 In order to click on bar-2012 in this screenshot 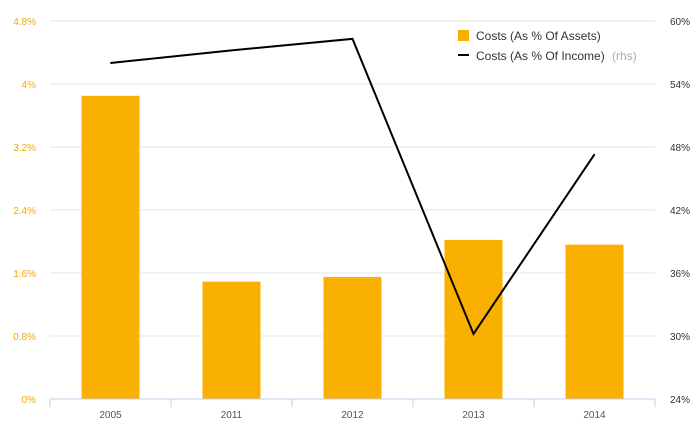, I will do `click(352, 337)`.